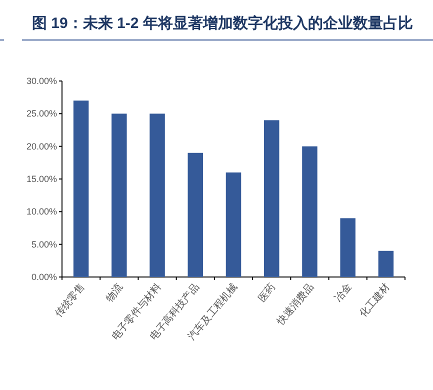 Image resolution: width=433 pixels, height=390 pixels. Describe the element at coordinates (343, 292) in the screenshot. I see `x-tick-label: 冶金` at that location.